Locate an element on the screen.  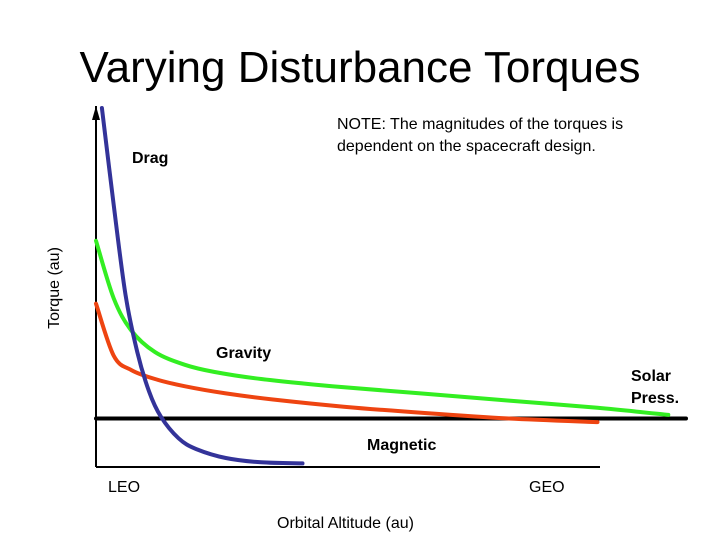
series-label-magnetic: Magnetic is located at coordinates (402, 445).